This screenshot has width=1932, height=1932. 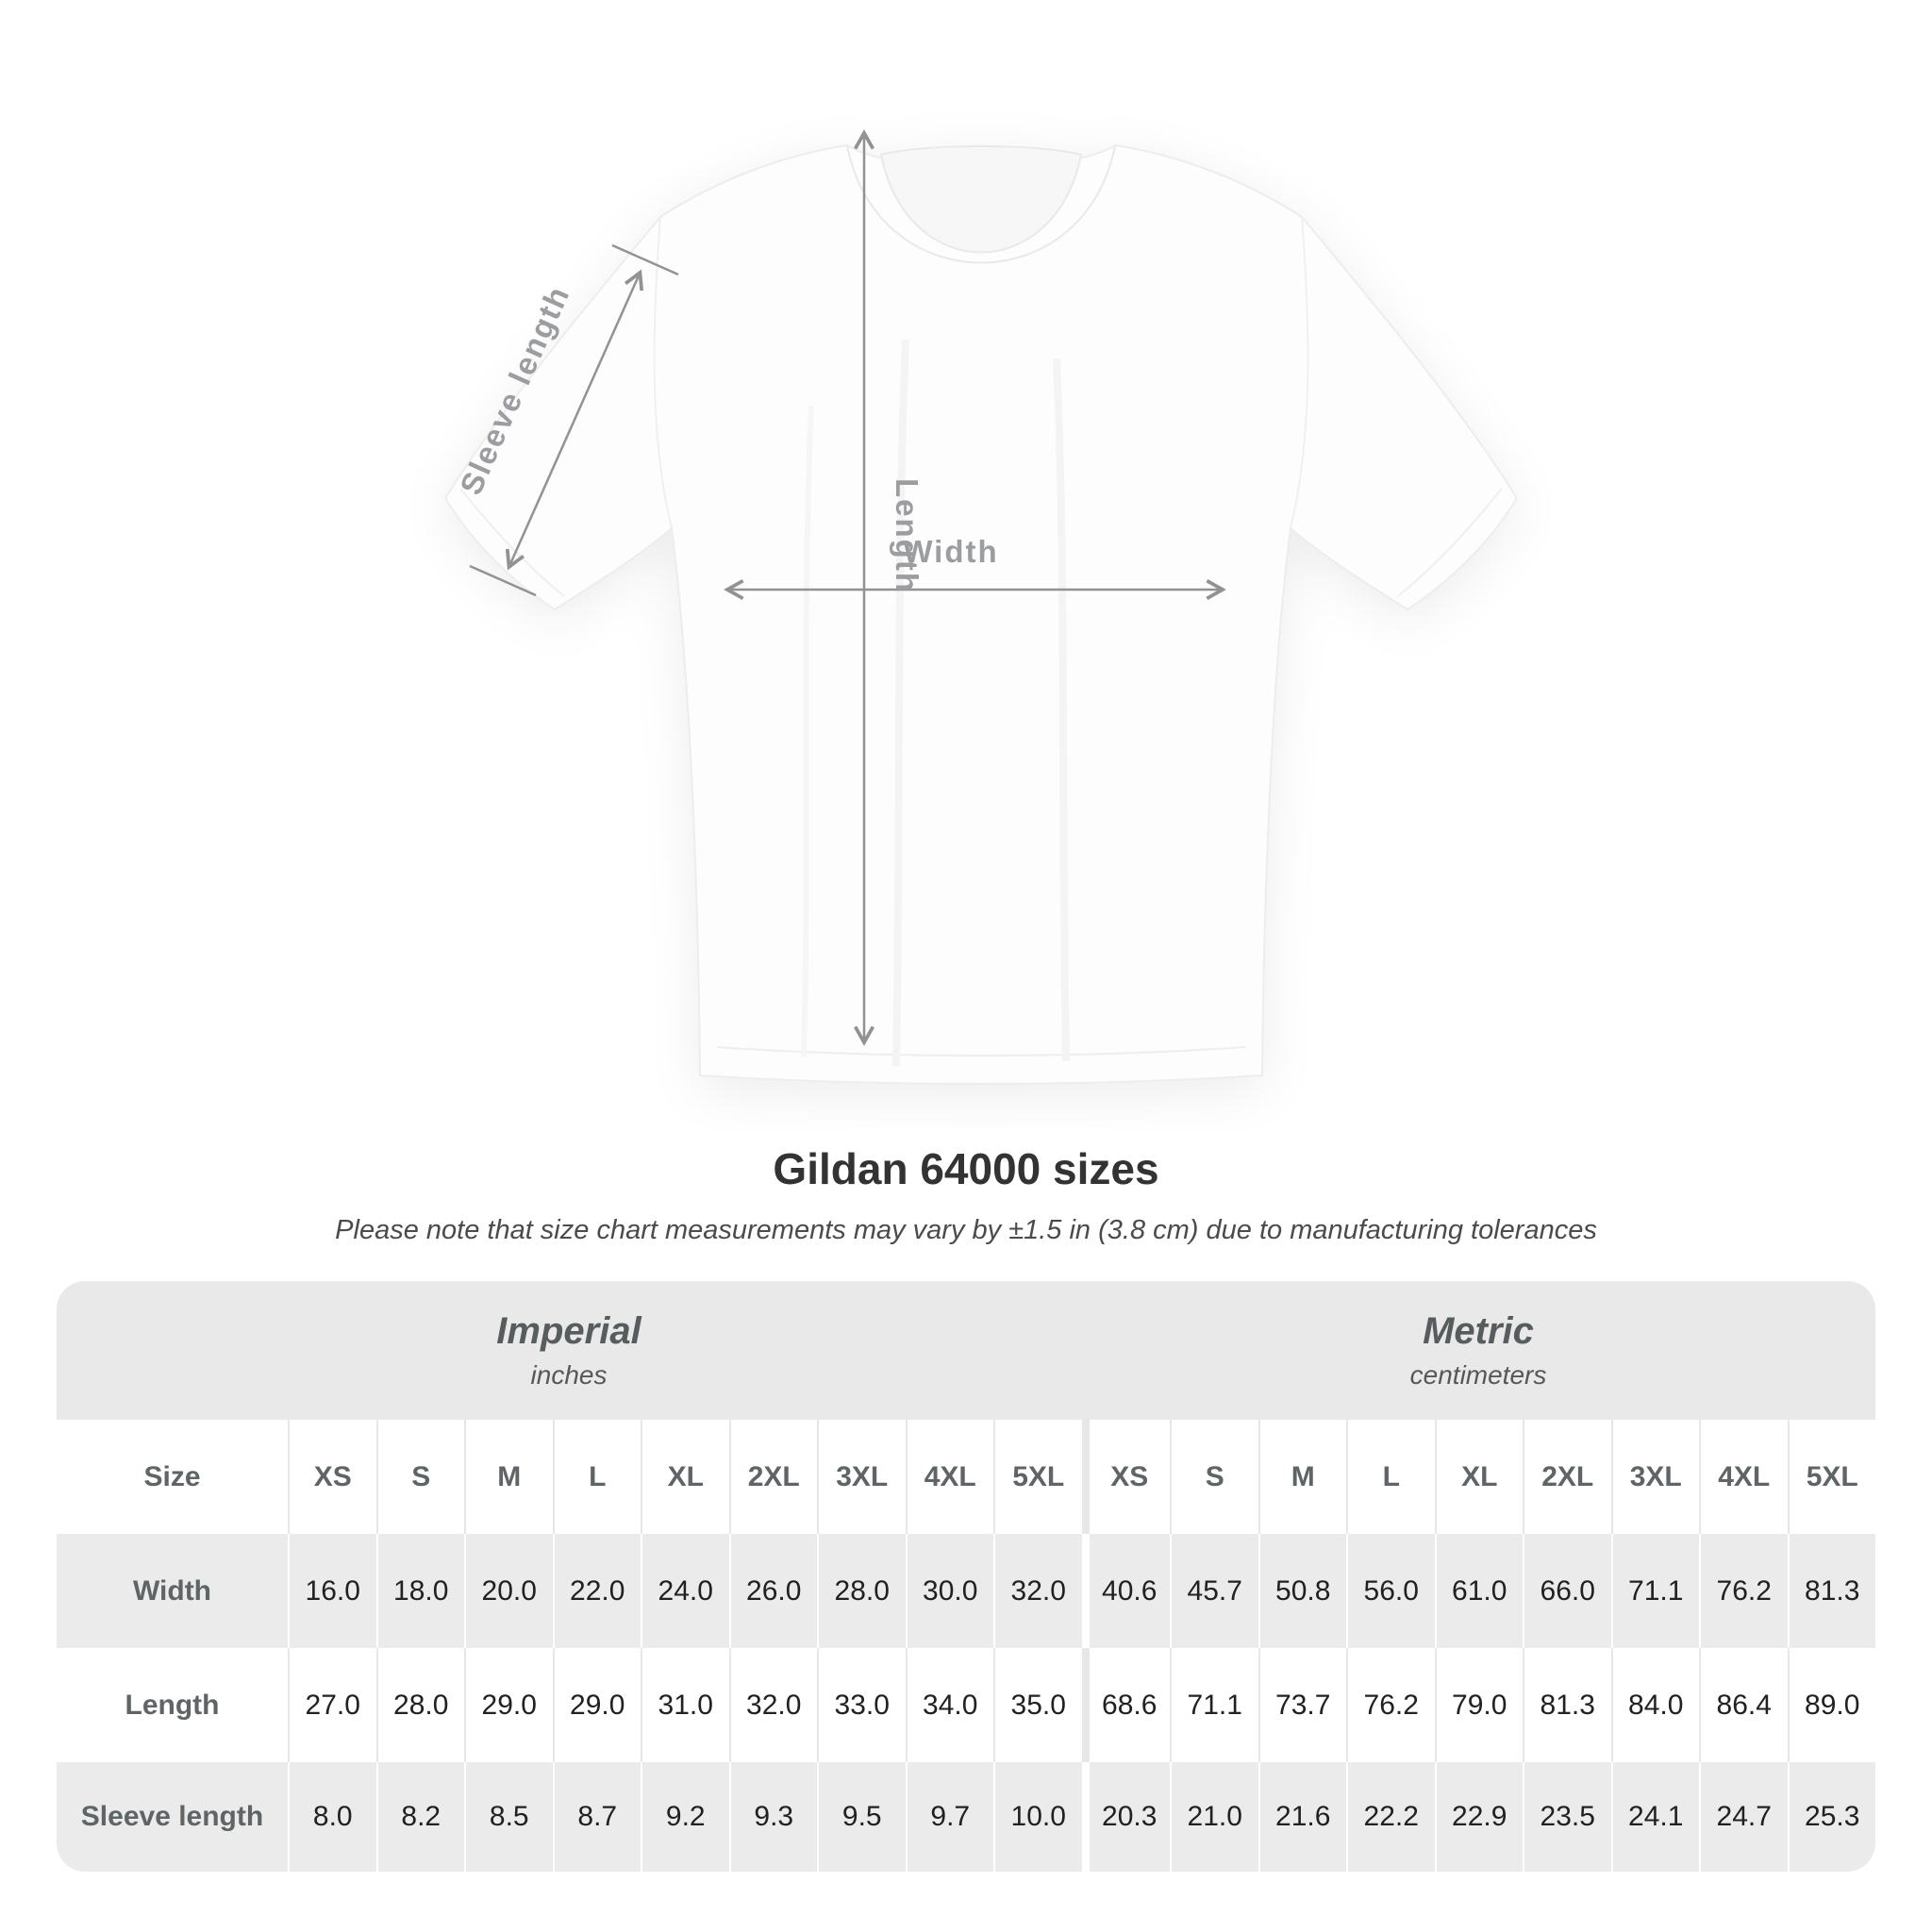 I want to click on value-cell: 23.5, so click(x=1567, y=1817).